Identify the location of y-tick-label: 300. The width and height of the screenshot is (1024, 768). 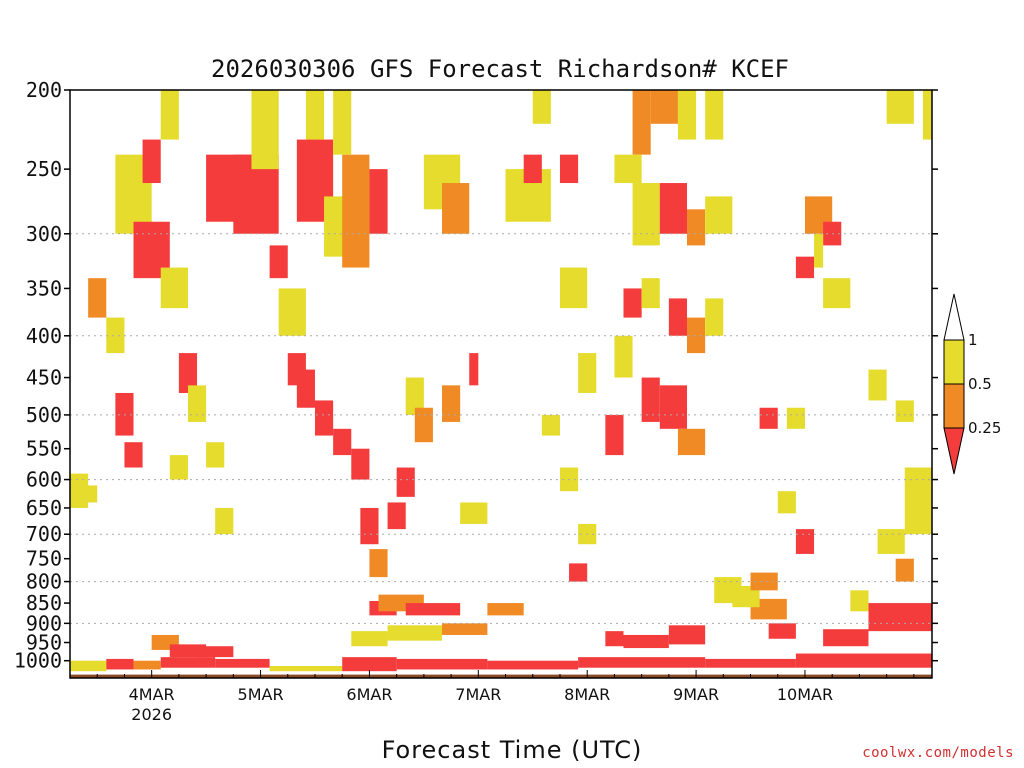
(44, 234).